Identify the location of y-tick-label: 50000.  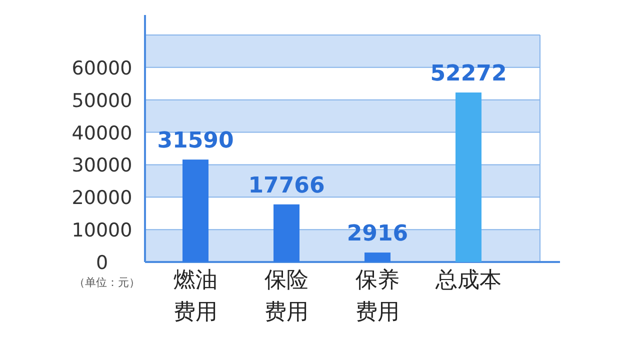
(102, 101).